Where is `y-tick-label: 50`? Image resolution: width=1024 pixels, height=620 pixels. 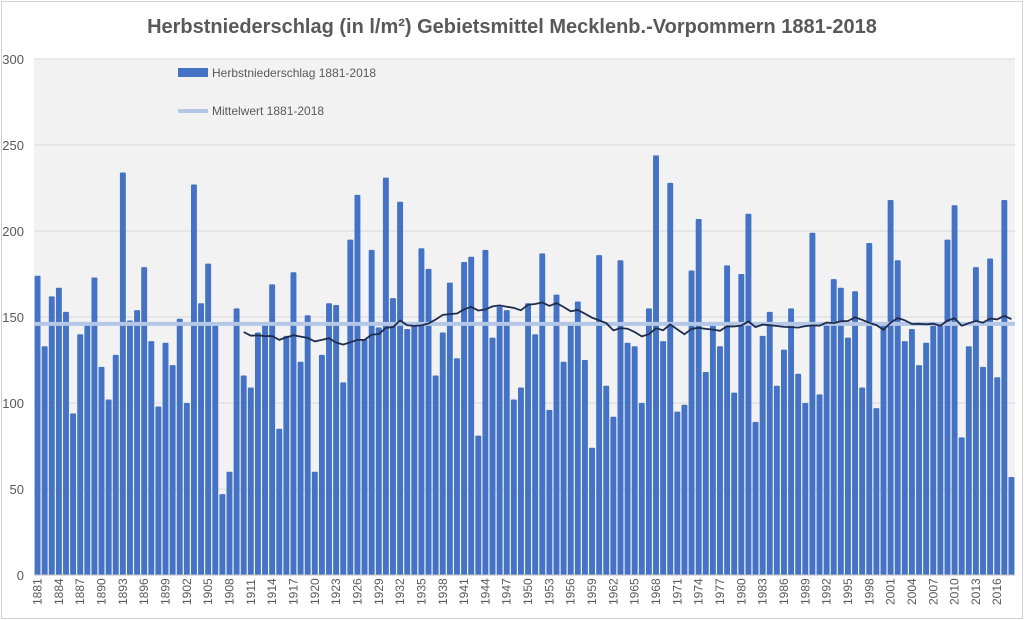
y-tick-label: 50 is located at coordinates (17, 489).